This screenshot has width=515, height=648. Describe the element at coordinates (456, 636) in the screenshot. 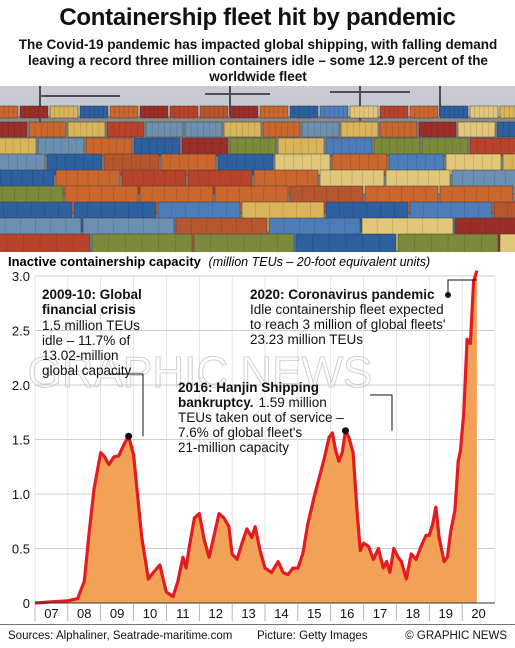

I see `graphic-news-credit: © GRAPHIC NEWS` at that location.